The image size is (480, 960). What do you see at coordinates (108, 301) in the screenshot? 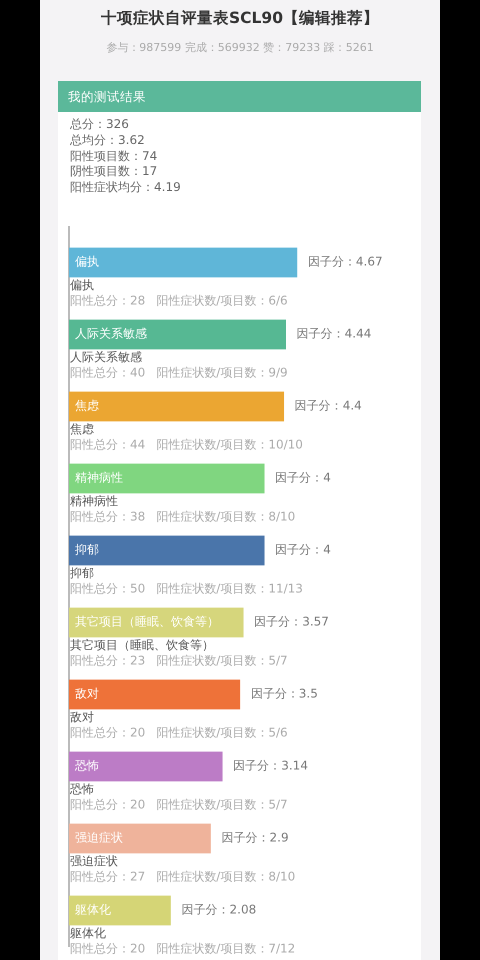
I see `annotation: 阳性总分：28` at bounding box center [108, 301].